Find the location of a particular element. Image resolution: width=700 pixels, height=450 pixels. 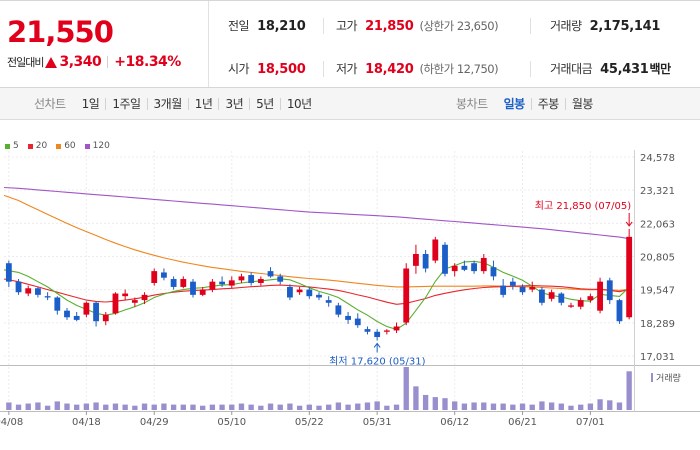

y-tick-label: 20,805 is located at coordinates (657, 257).